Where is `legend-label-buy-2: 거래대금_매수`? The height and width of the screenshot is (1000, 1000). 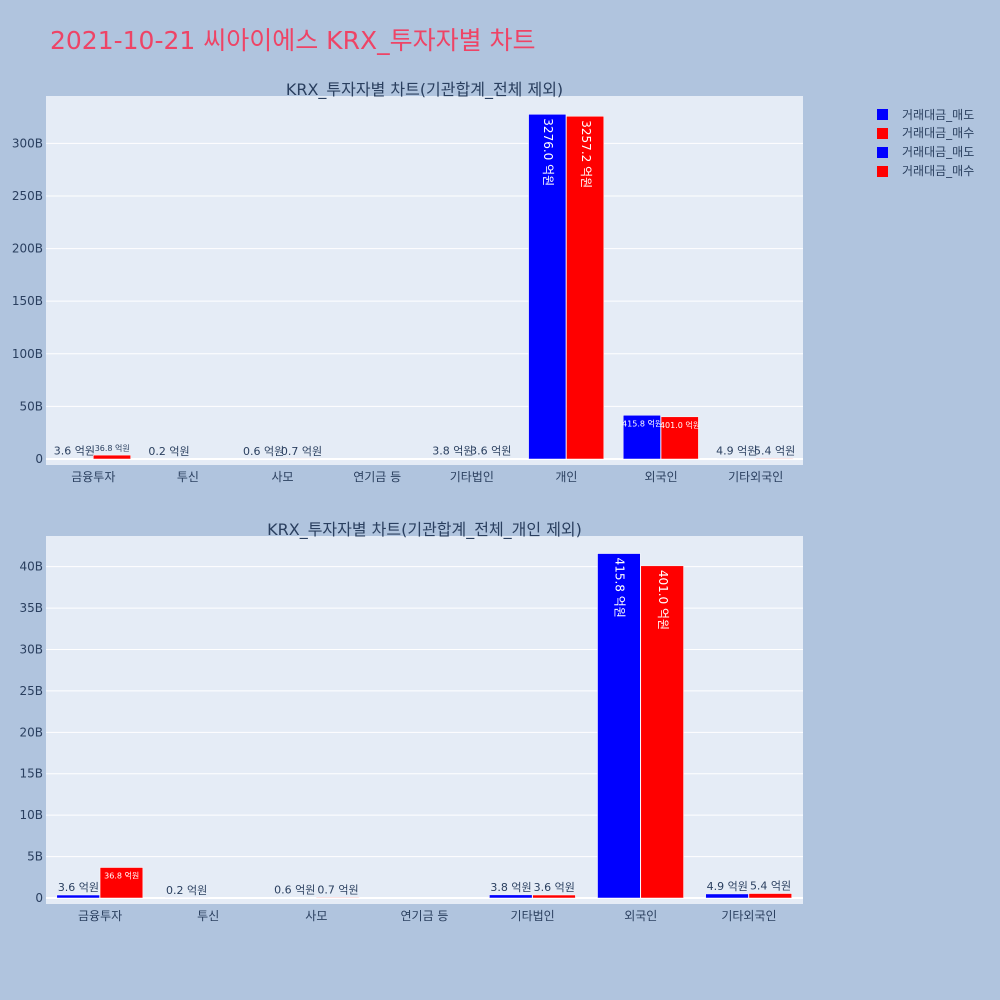
legend-label-buy-2: 거래대금_매수 is located at coordinates (938, 171).